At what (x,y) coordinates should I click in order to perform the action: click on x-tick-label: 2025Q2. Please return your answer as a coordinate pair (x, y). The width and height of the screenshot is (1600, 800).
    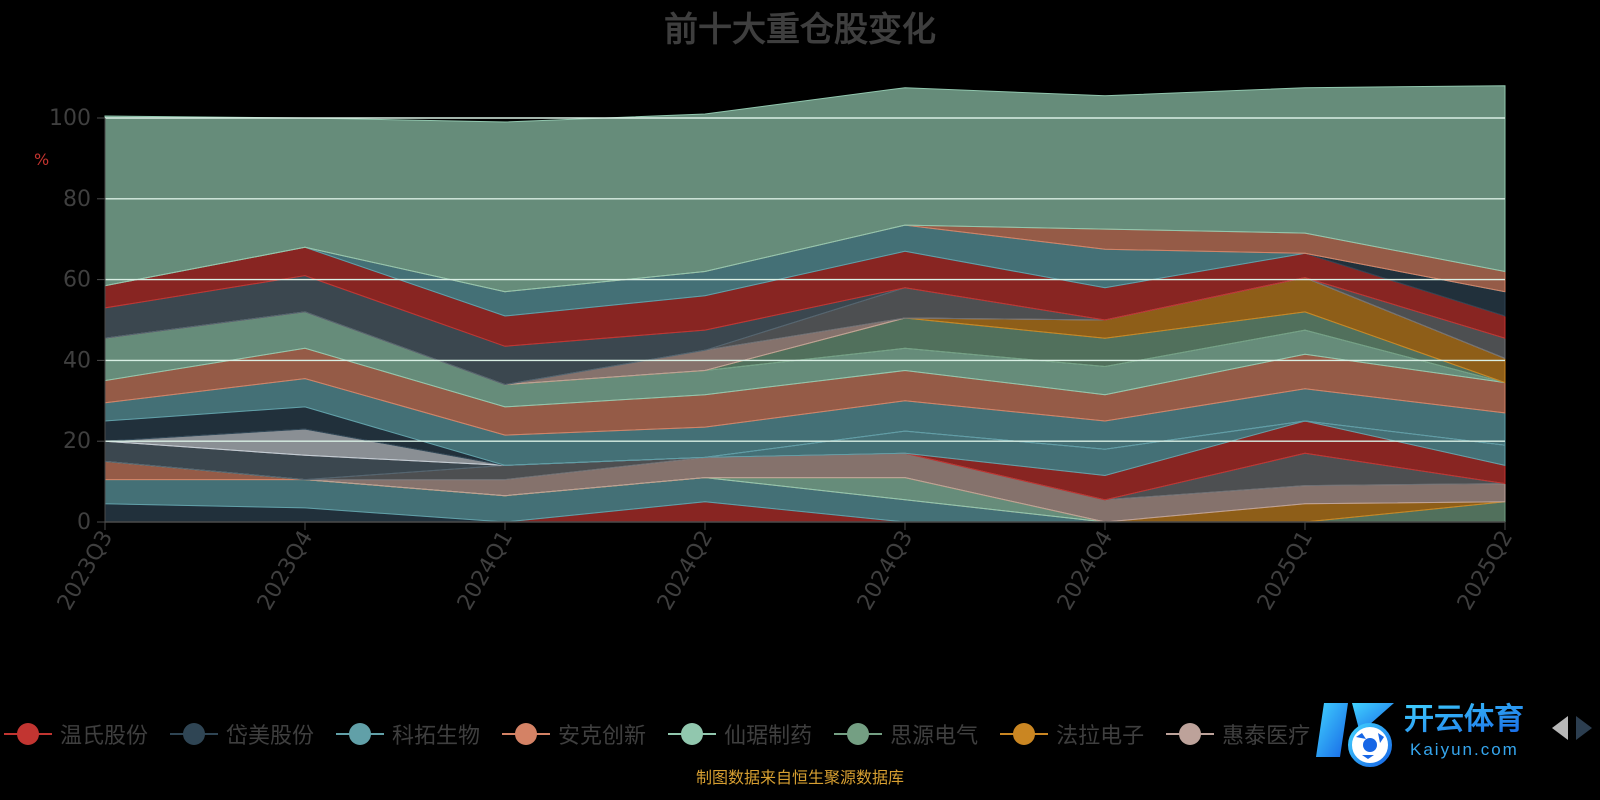
    Looking at the image, I should click on (1485, 571).